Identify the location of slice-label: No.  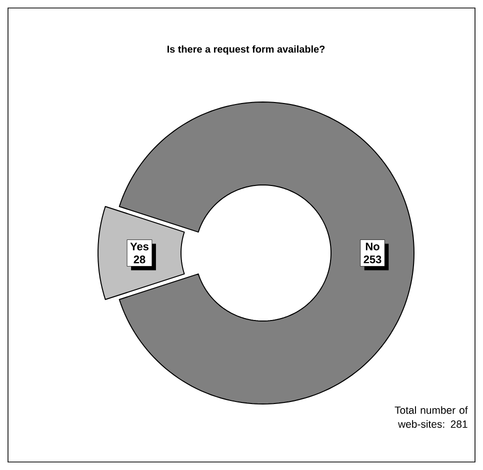
(373, 246).